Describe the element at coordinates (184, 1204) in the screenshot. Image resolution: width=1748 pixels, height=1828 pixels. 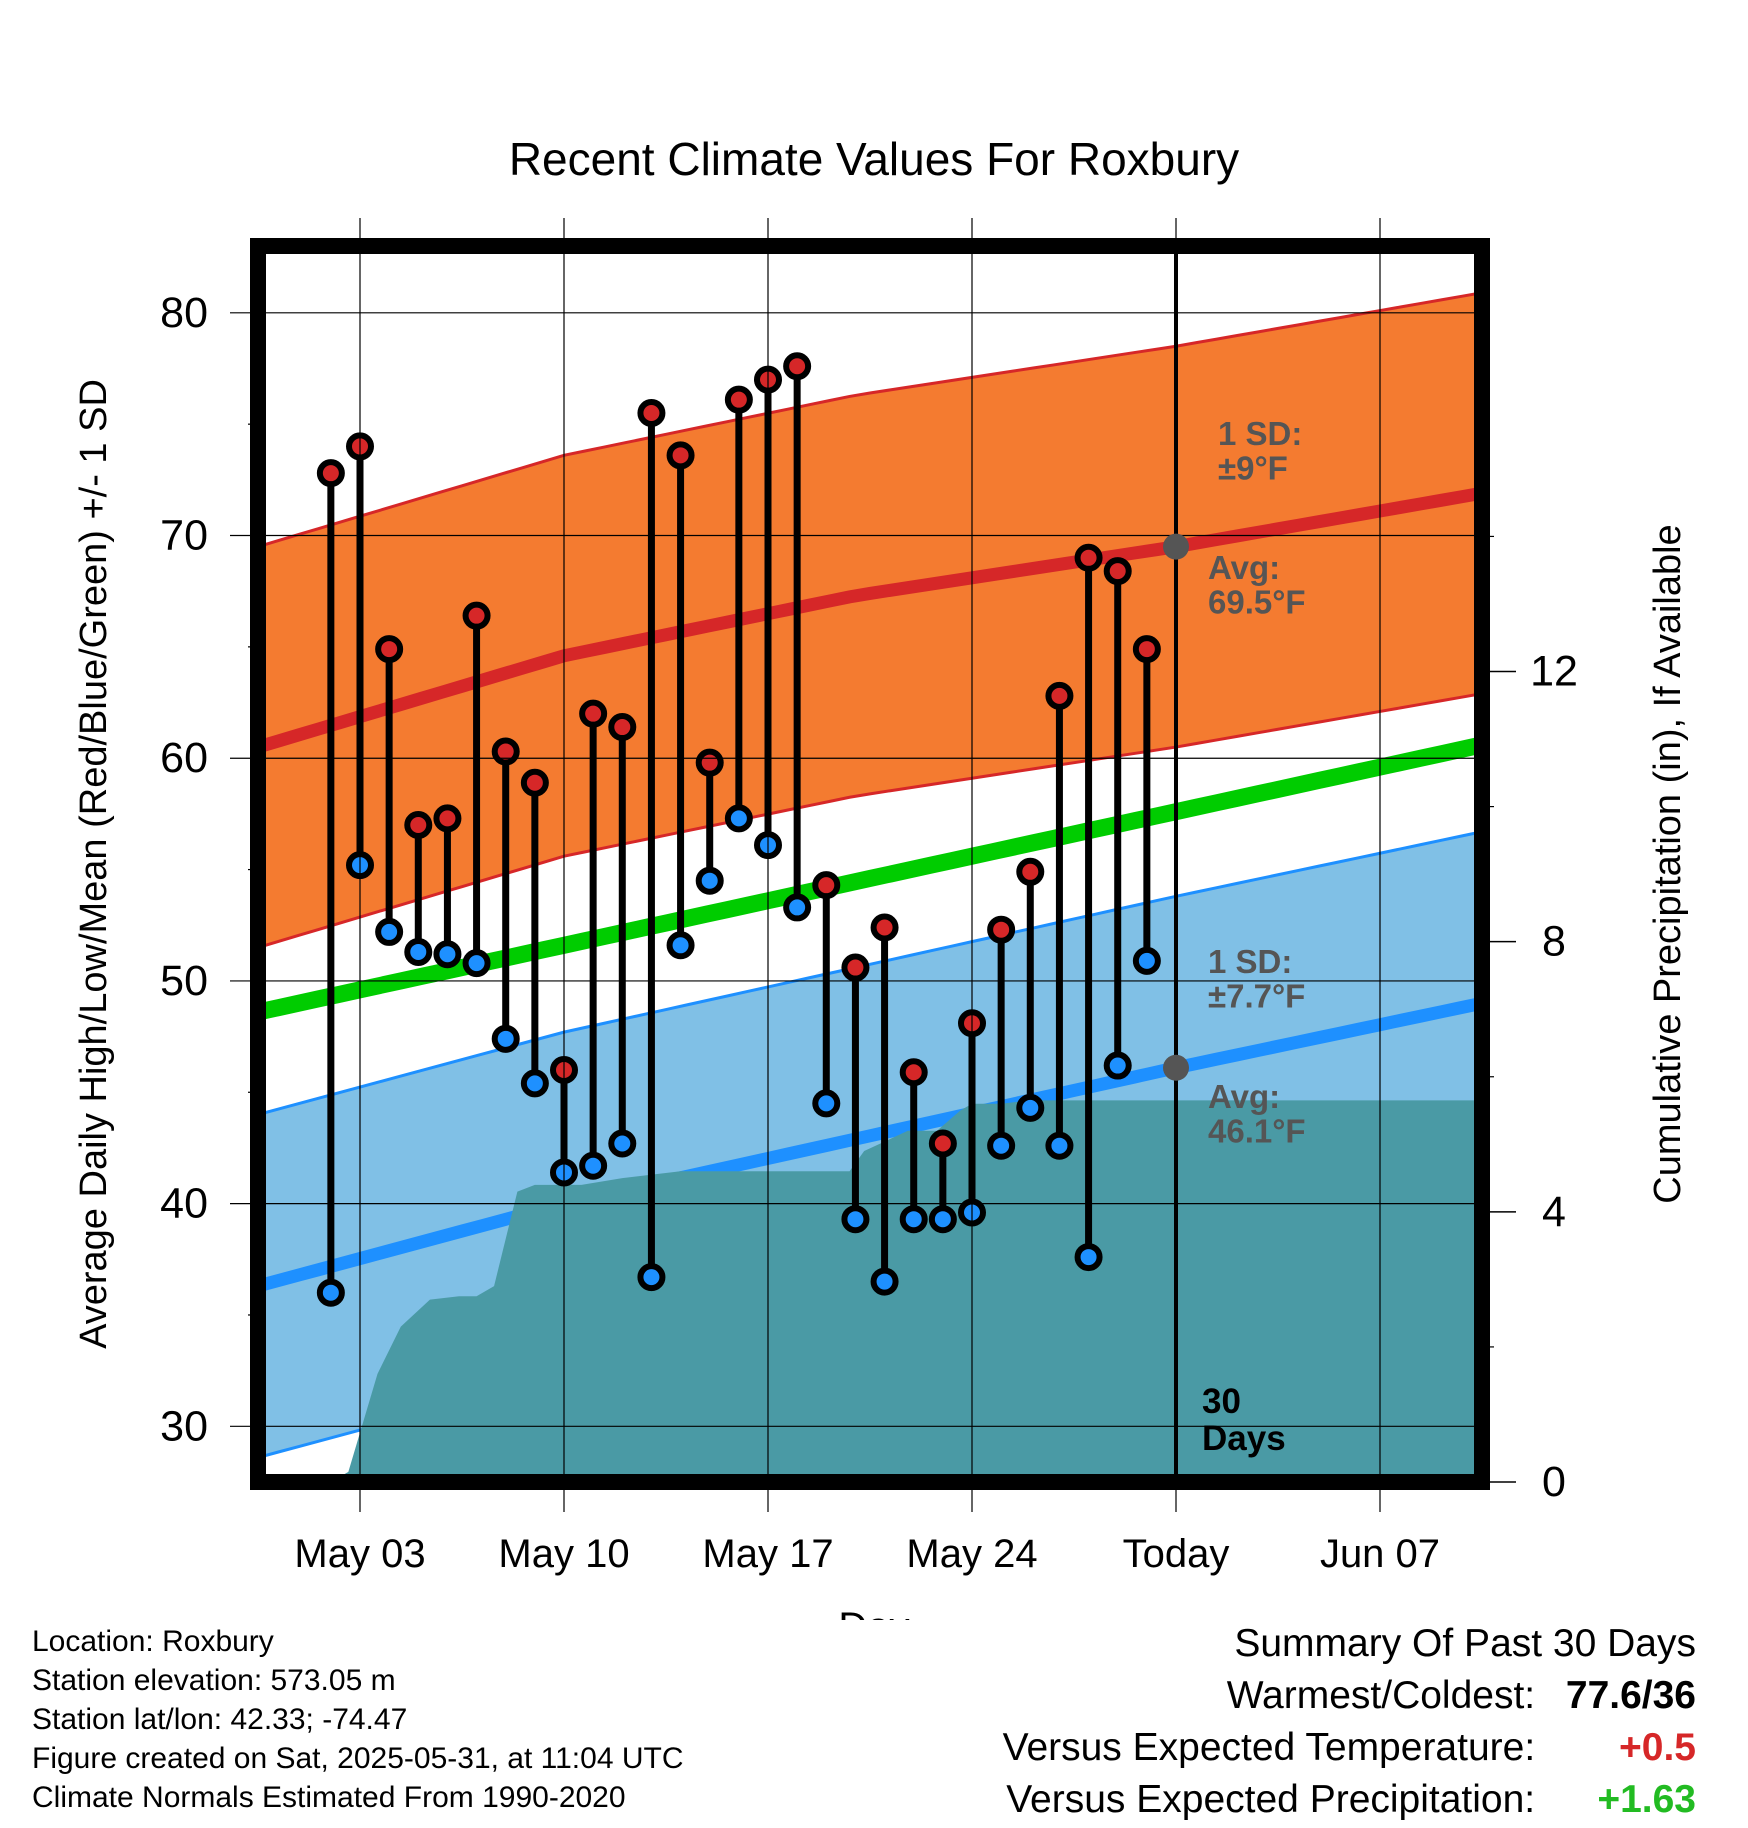
I see `y-tick-label-1: 40` at that location.